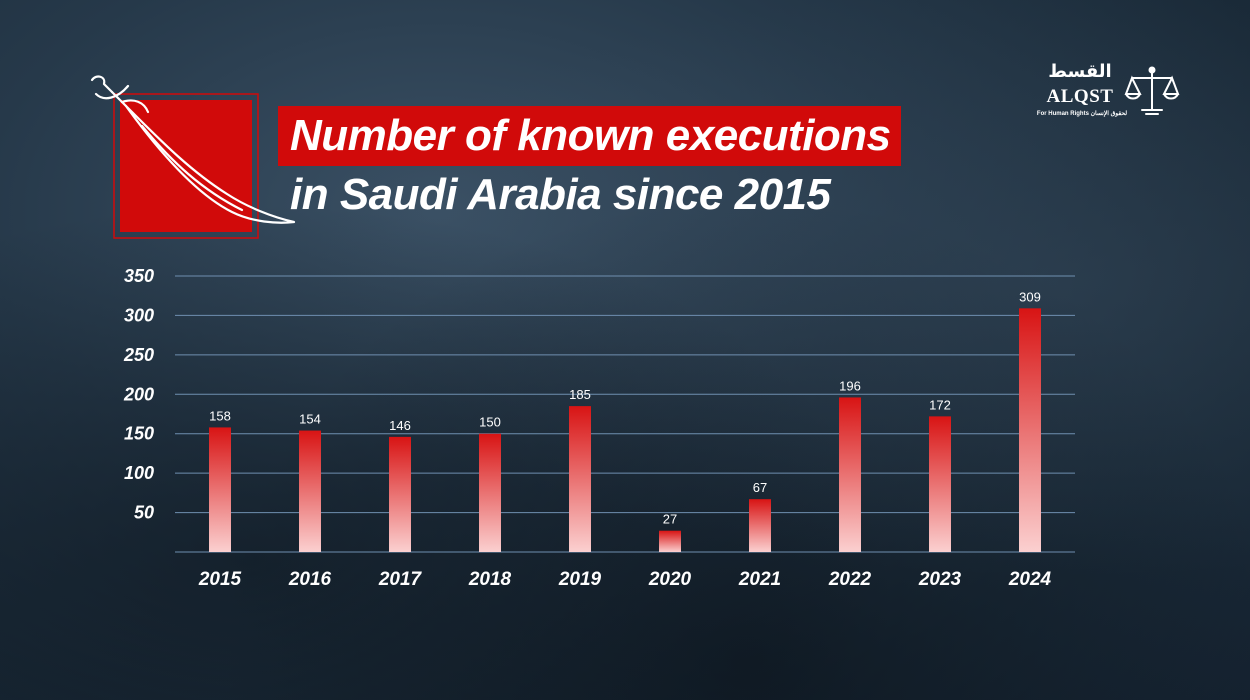 The image size is (1250, 700). Describe the element at coordinates (139, 473) in the screenshot. I see `y-tick-label: 100` at that location.